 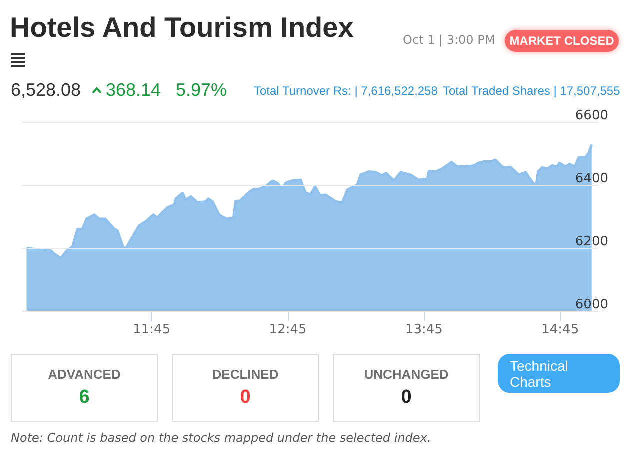 I want to click on chart-title: Hotels And Tourism Index, so click(x=182, y=28).